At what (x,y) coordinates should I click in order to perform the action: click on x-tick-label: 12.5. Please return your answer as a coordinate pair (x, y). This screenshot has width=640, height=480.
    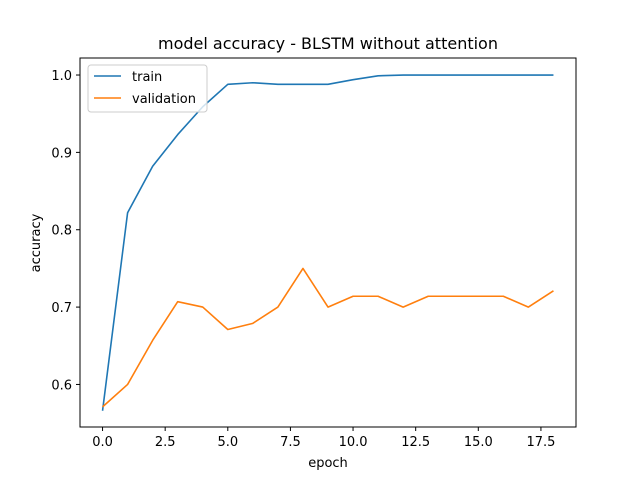
    Looking at the image, I should click on (415, 442).